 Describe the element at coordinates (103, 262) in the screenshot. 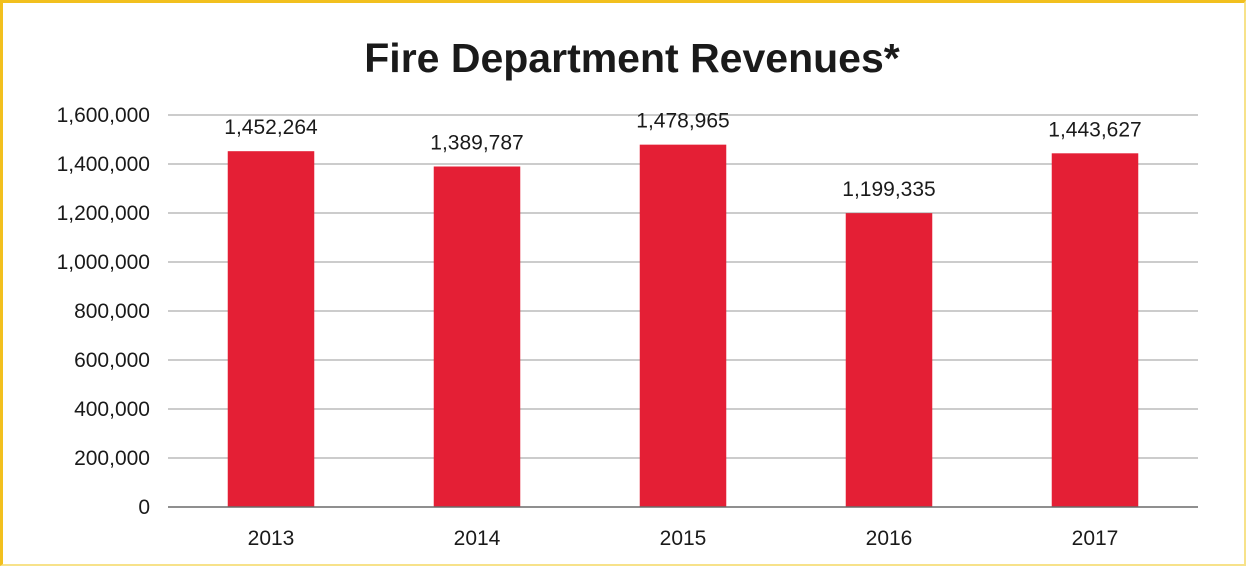

I see `y-tick-label: 1,000,000` at that location.